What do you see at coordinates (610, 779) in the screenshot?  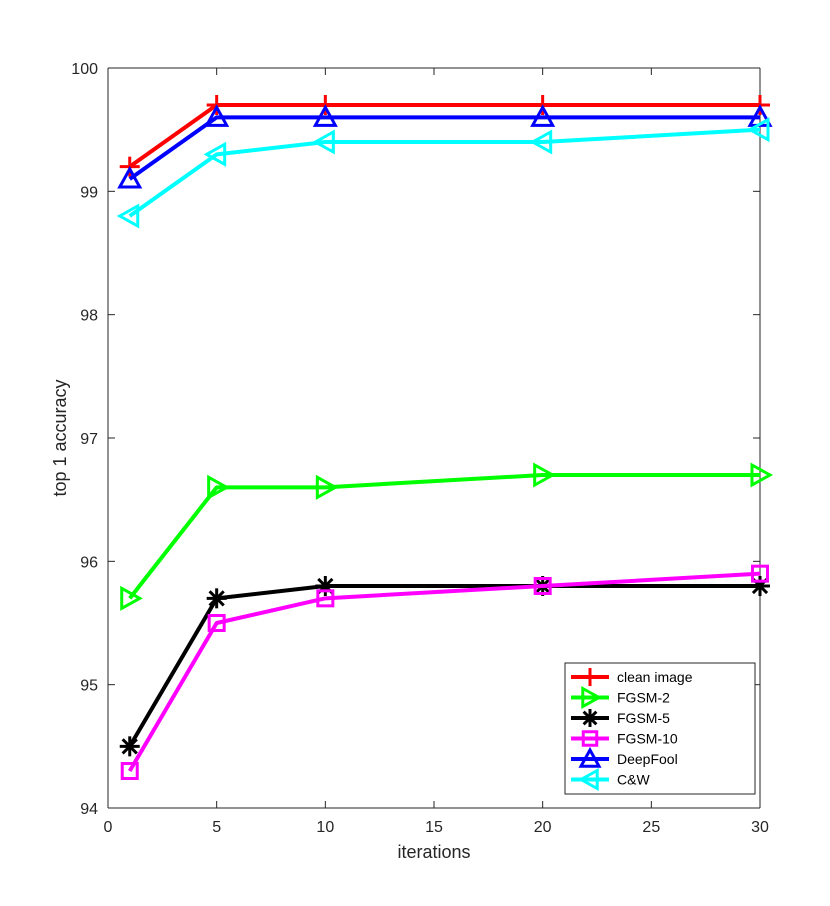 I see `legend-entry: C&W` at bounding box center [610, 779].